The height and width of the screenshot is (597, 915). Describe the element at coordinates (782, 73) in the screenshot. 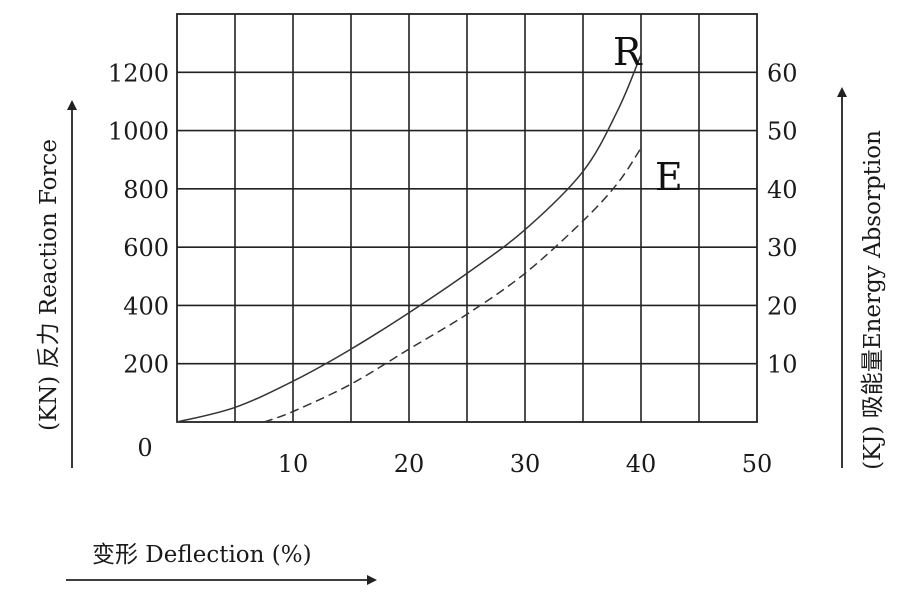

I see `y-right-tick-label: 60` at that location.